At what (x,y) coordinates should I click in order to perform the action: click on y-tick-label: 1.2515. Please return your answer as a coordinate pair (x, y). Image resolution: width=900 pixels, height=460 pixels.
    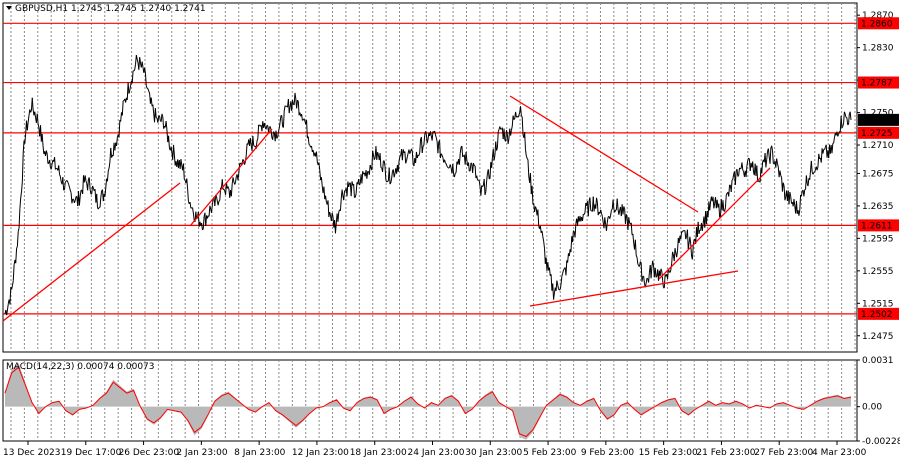
    Looking at the image, I should click on (878, 304).